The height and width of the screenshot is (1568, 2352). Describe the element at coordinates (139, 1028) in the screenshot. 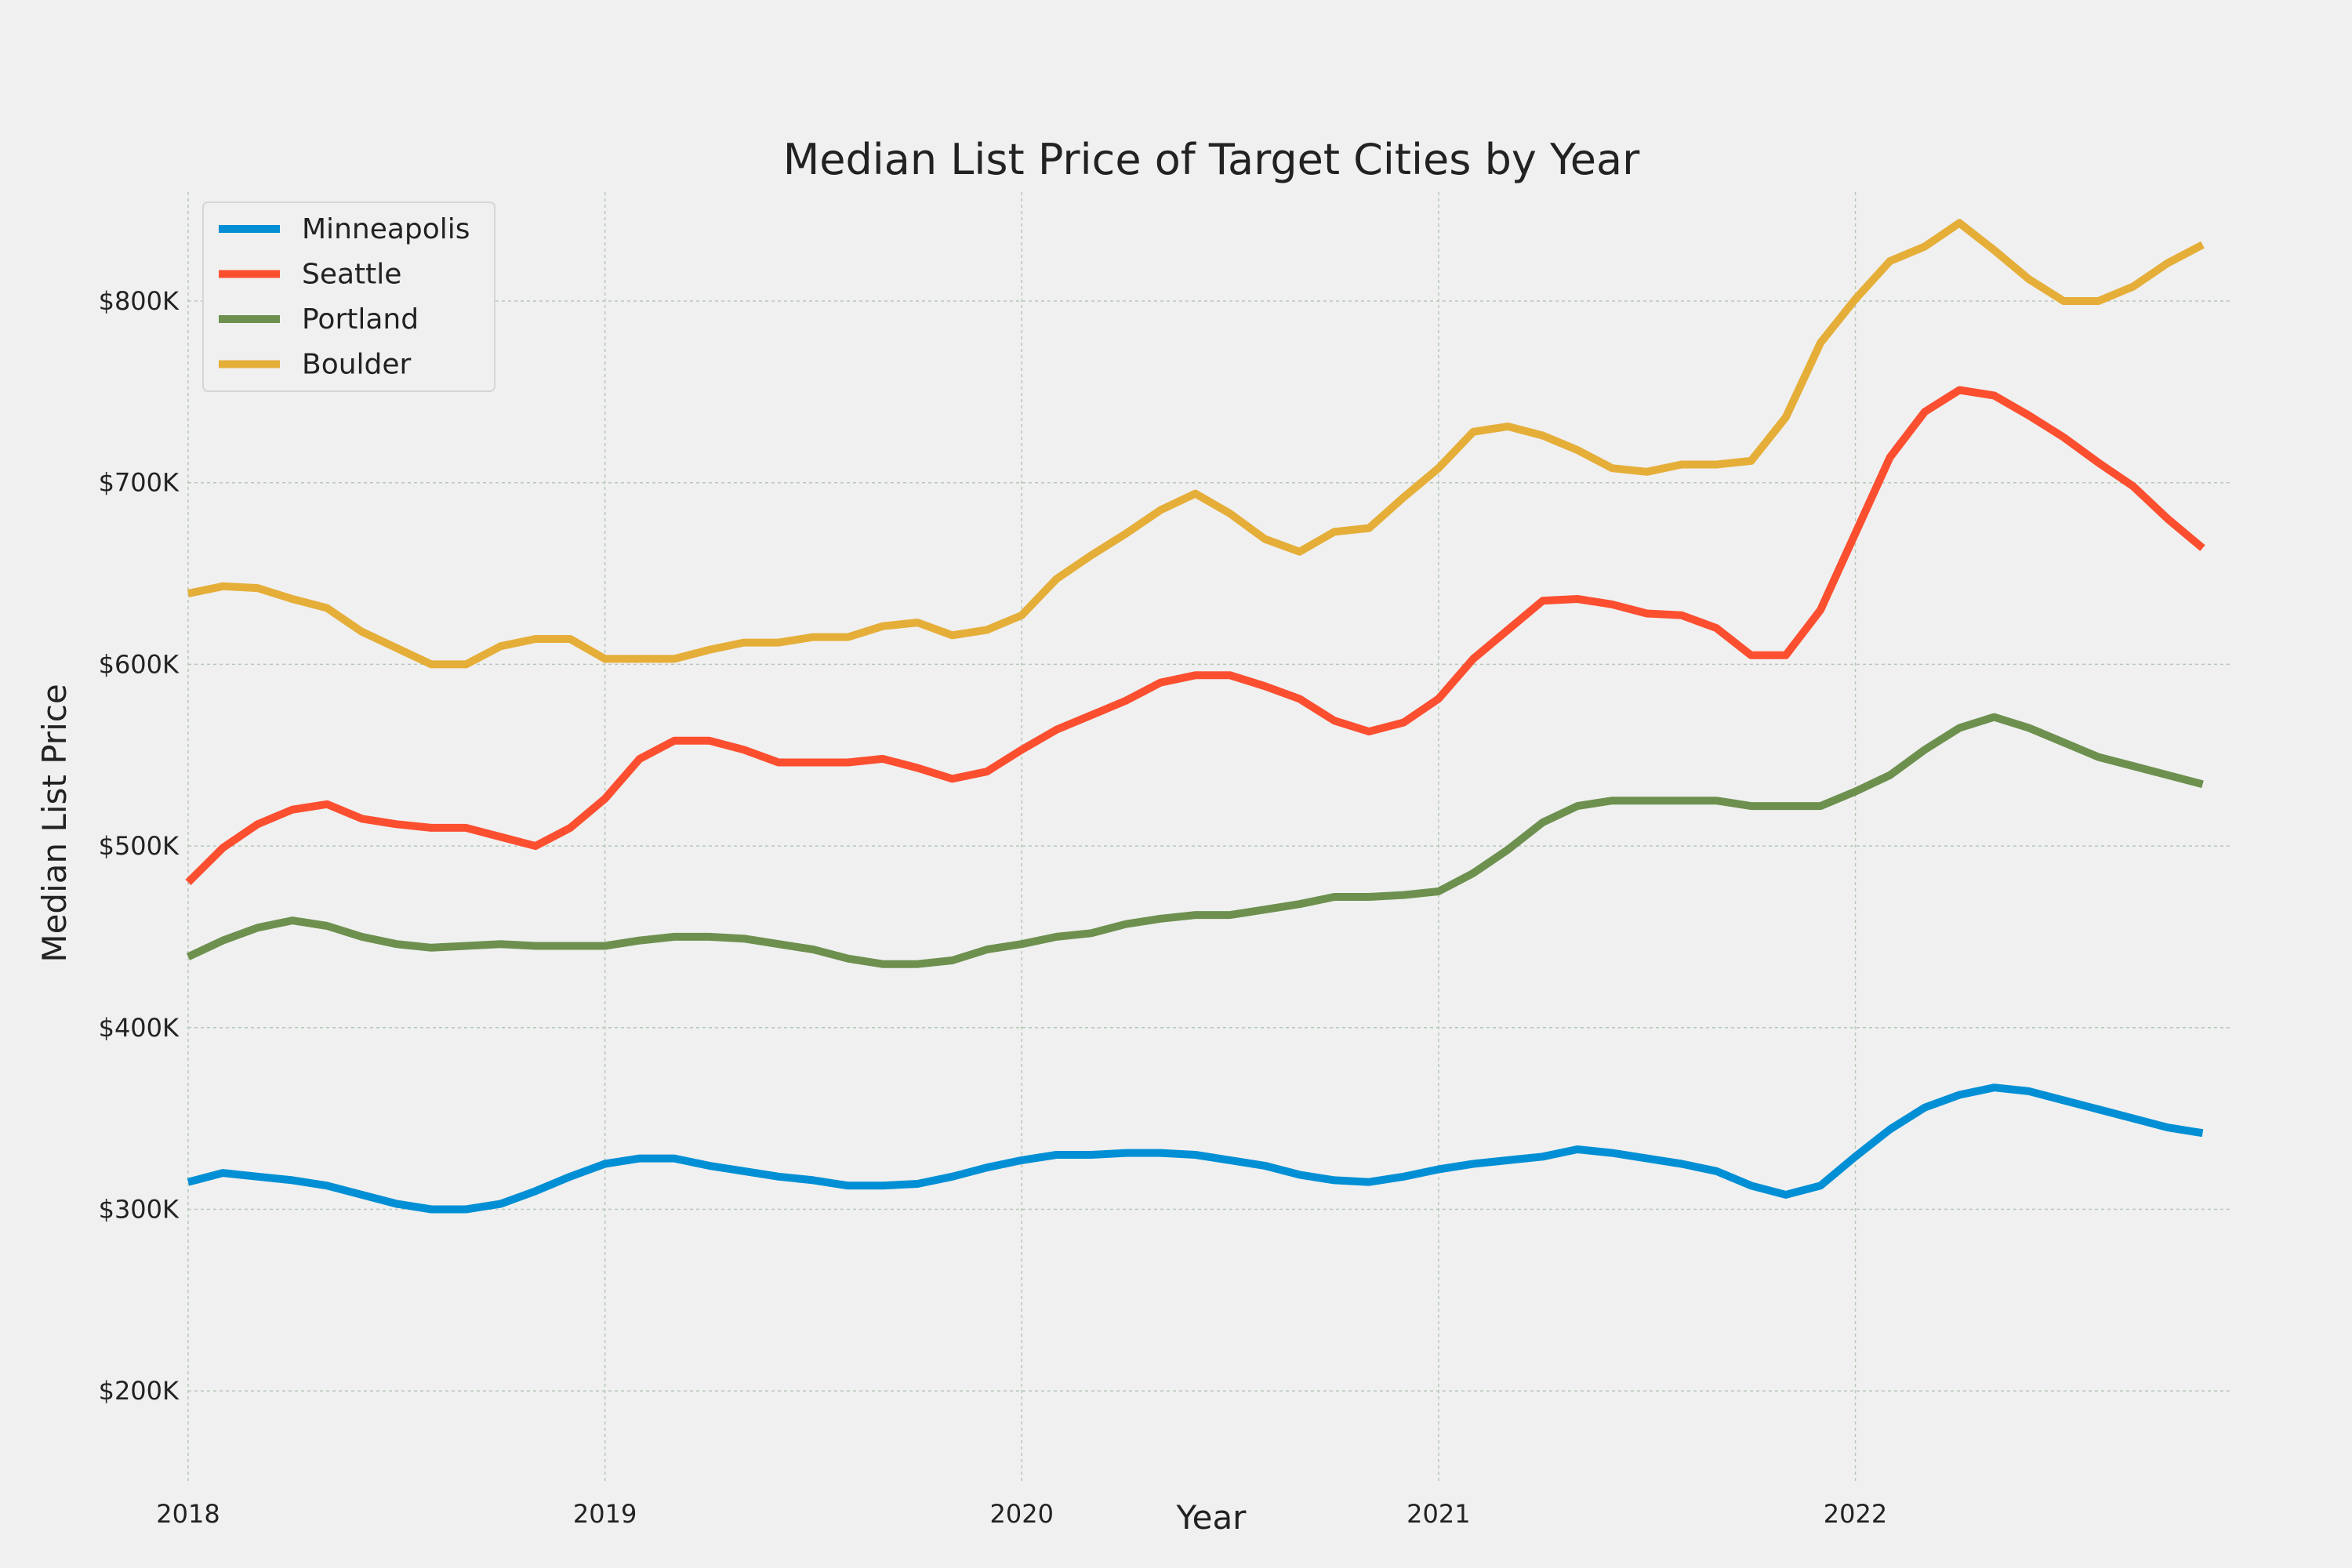

I see `y-tick-label: $400K` at that location.